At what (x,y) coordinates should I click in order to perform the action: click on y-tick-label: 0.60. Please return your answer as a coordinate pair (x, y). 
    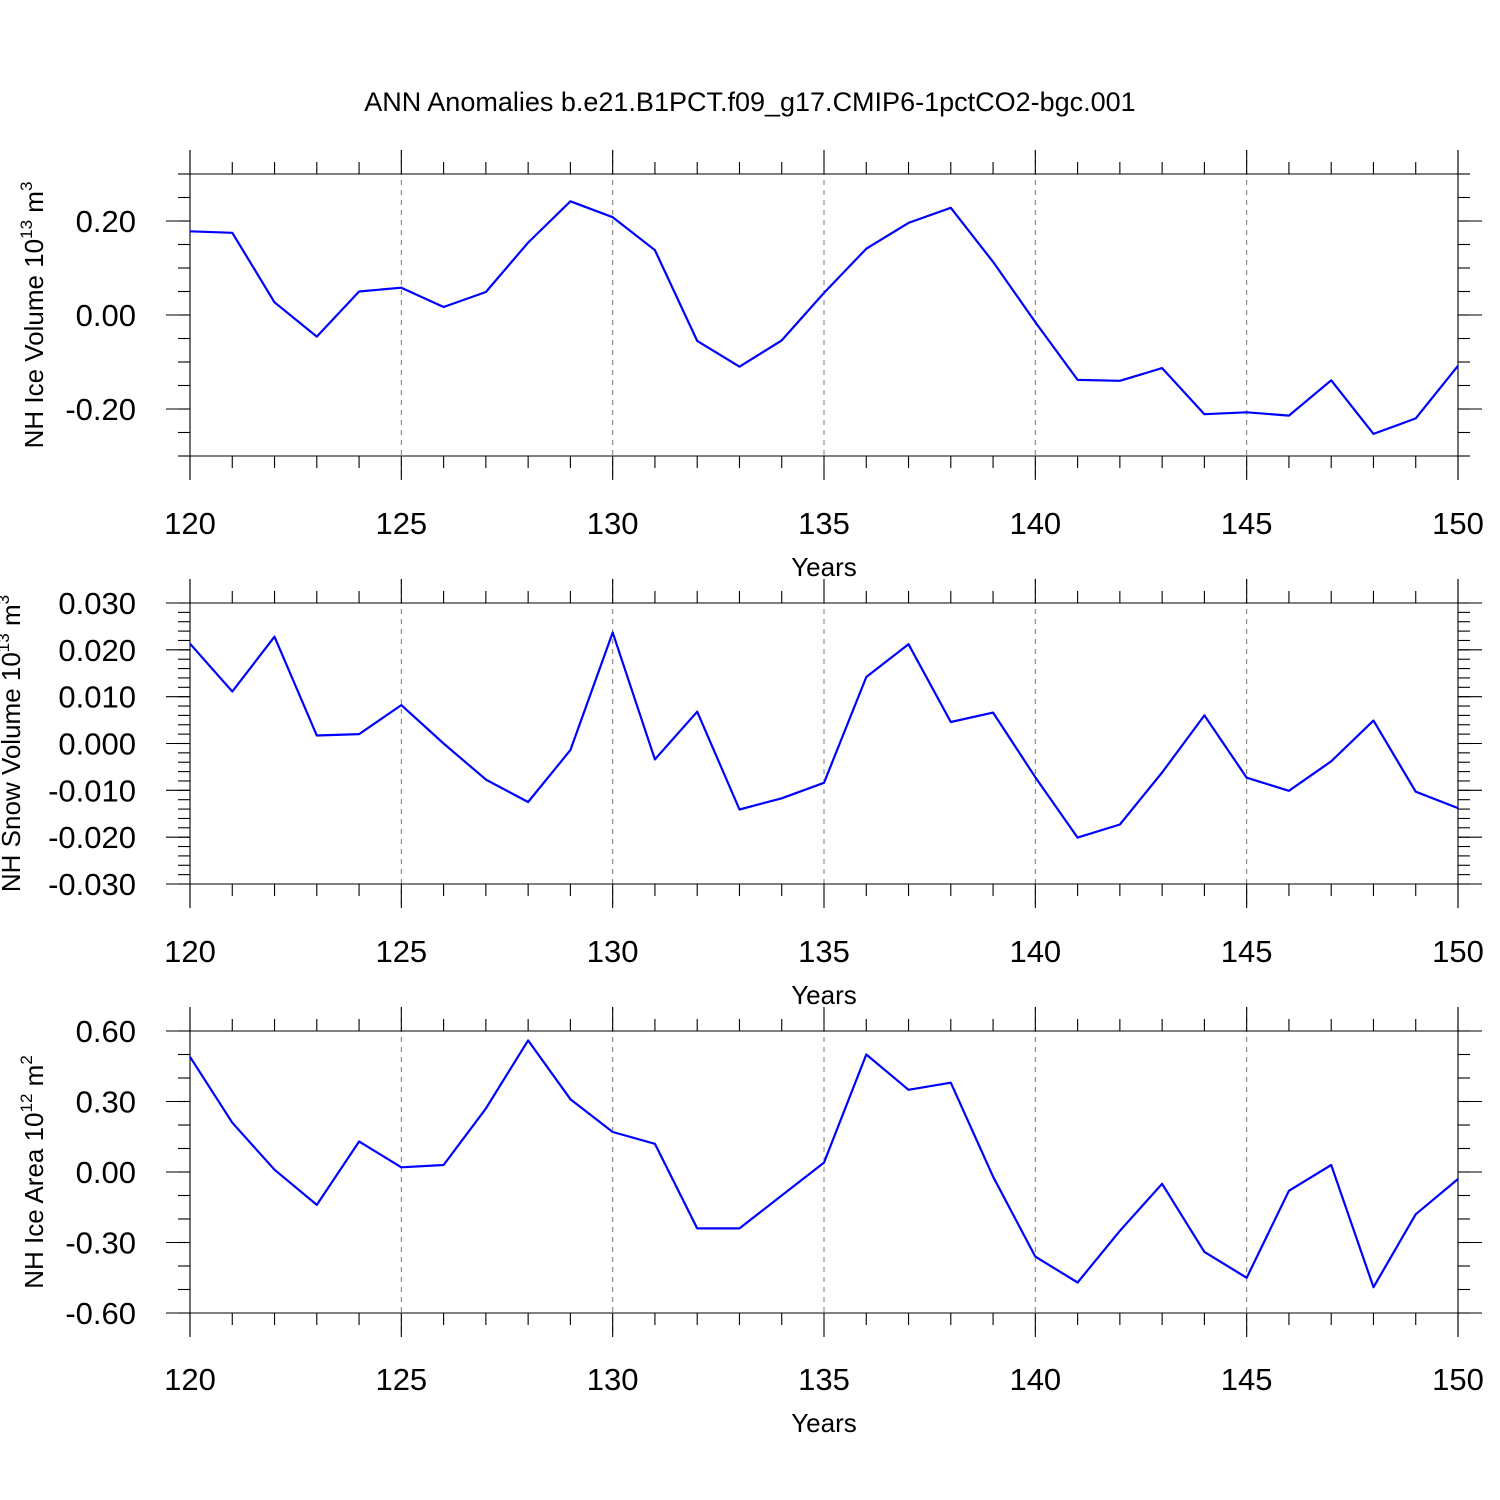
    Looking at the image, I should click on (106, 1031).